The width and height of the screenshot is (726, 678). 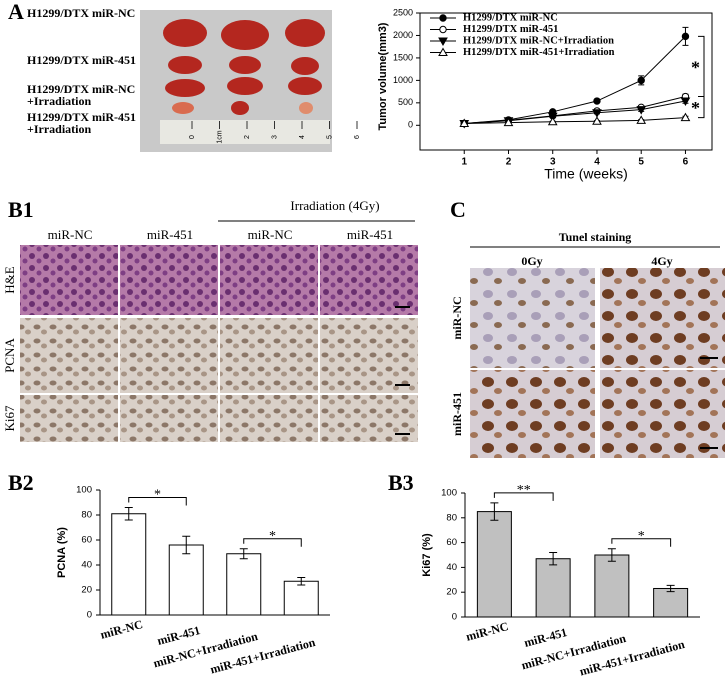 I want to click on legend-label: H1299/DTX miR-NC, so click(x=510, y=17).